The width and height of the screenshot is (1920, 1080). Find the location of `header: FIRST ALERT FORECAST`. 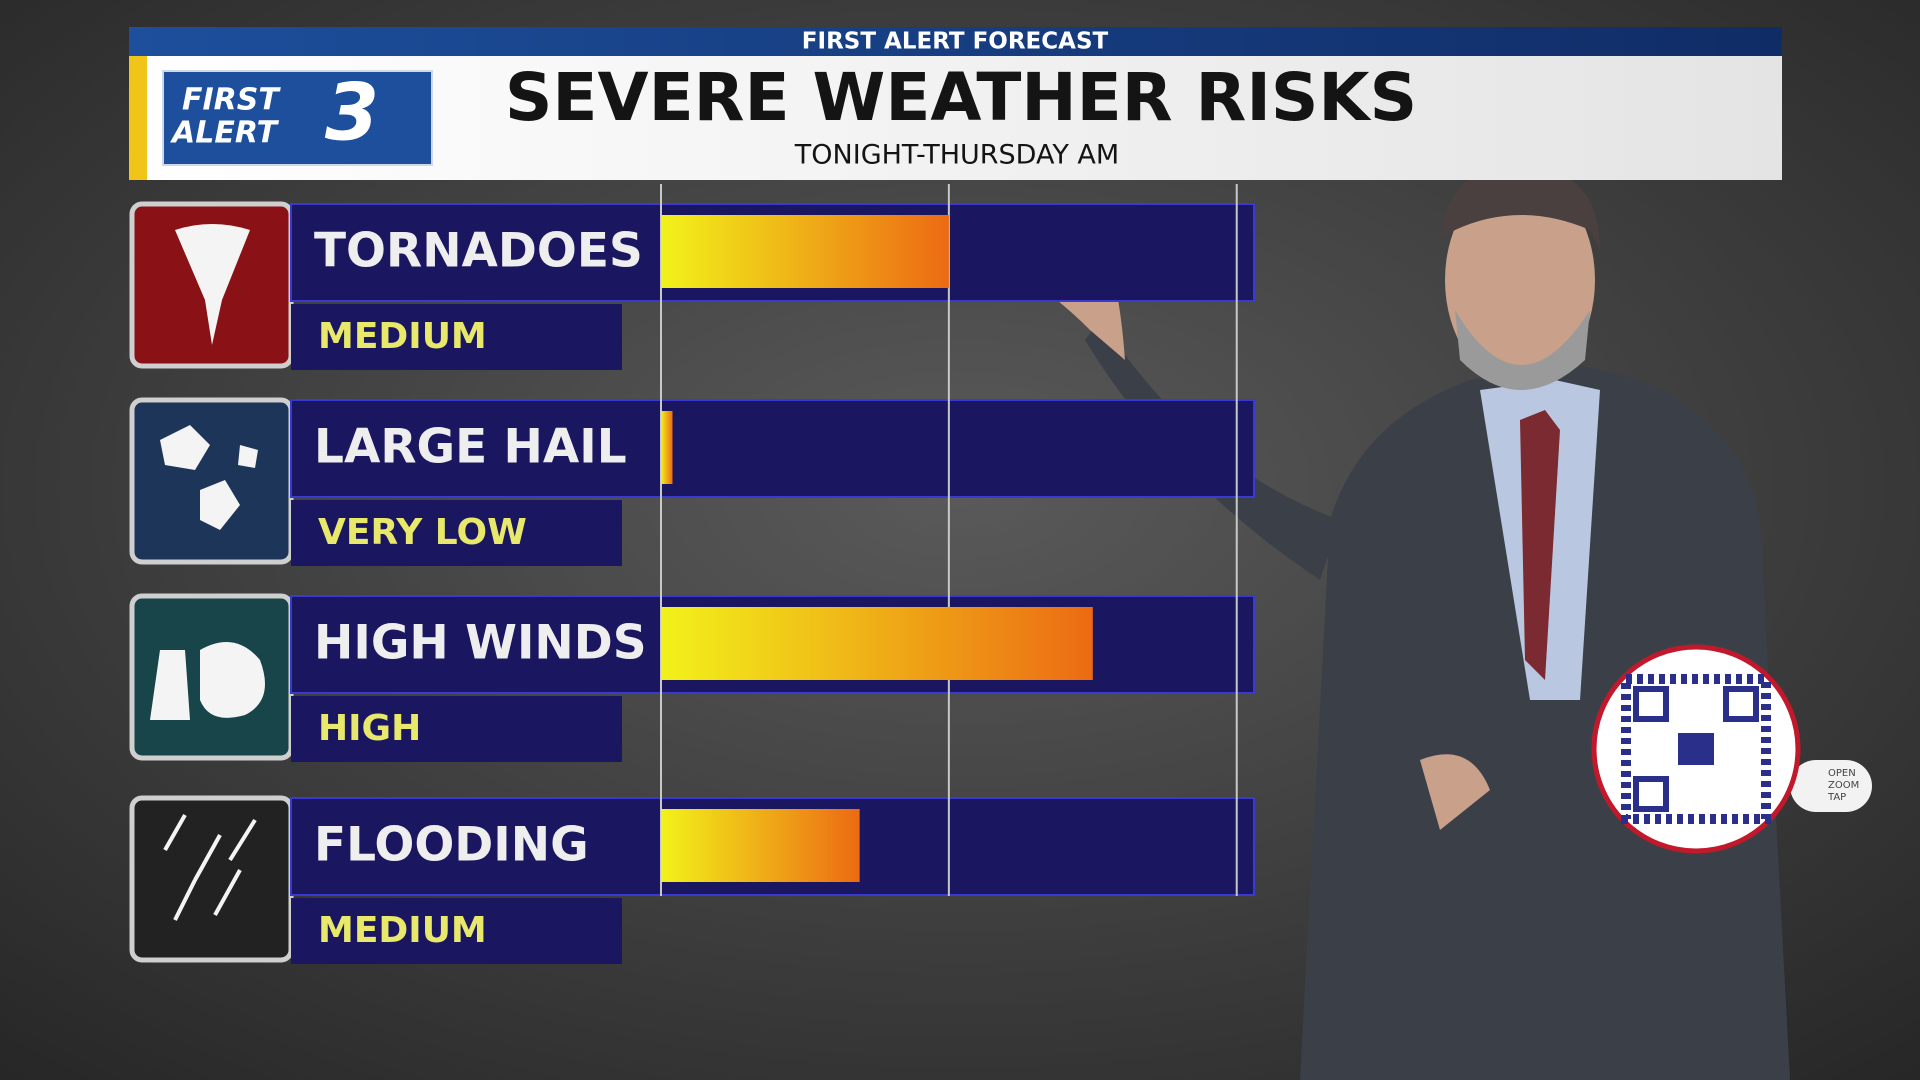

header: FIRST ALERT FORECAST is located at coordinates (955, 42).